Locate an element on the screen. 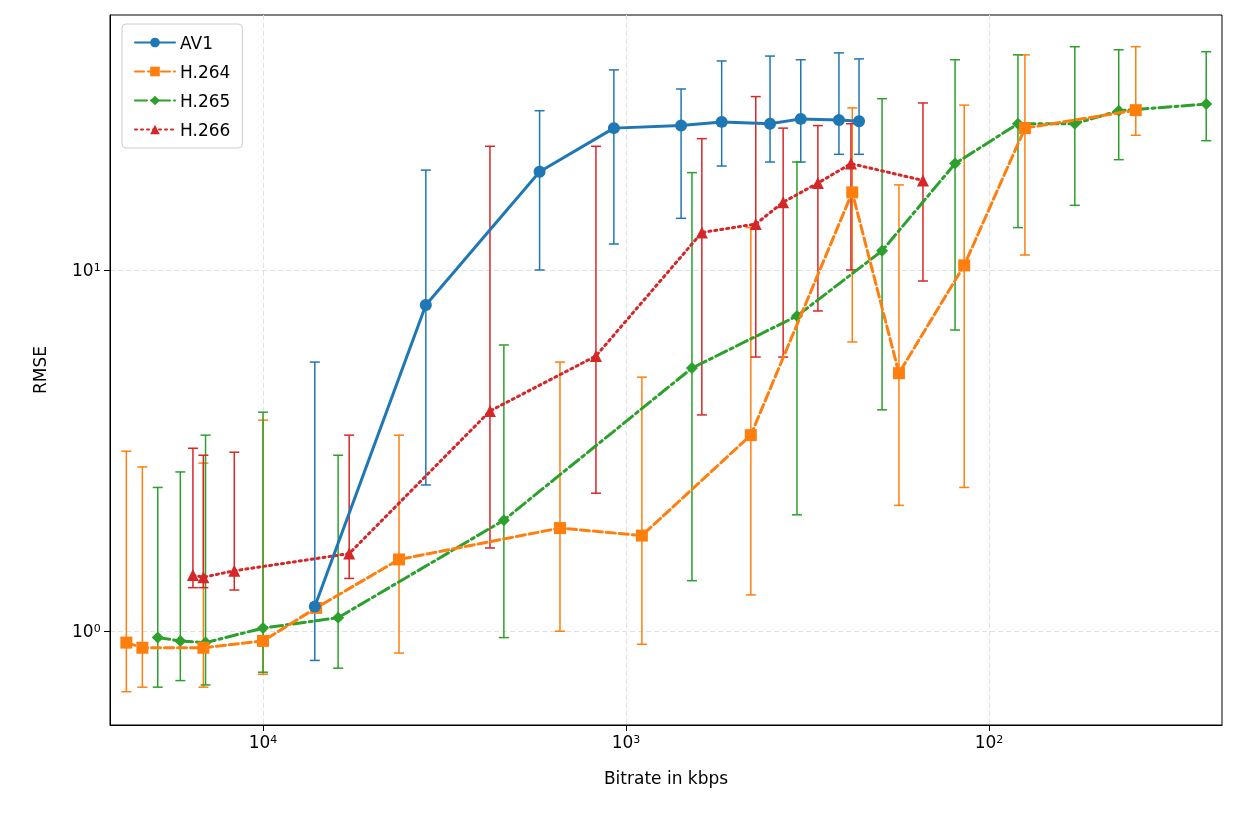 This screenshot has width=1238, height=817. legend-label: H.264 is located at coordinates (205, 71).